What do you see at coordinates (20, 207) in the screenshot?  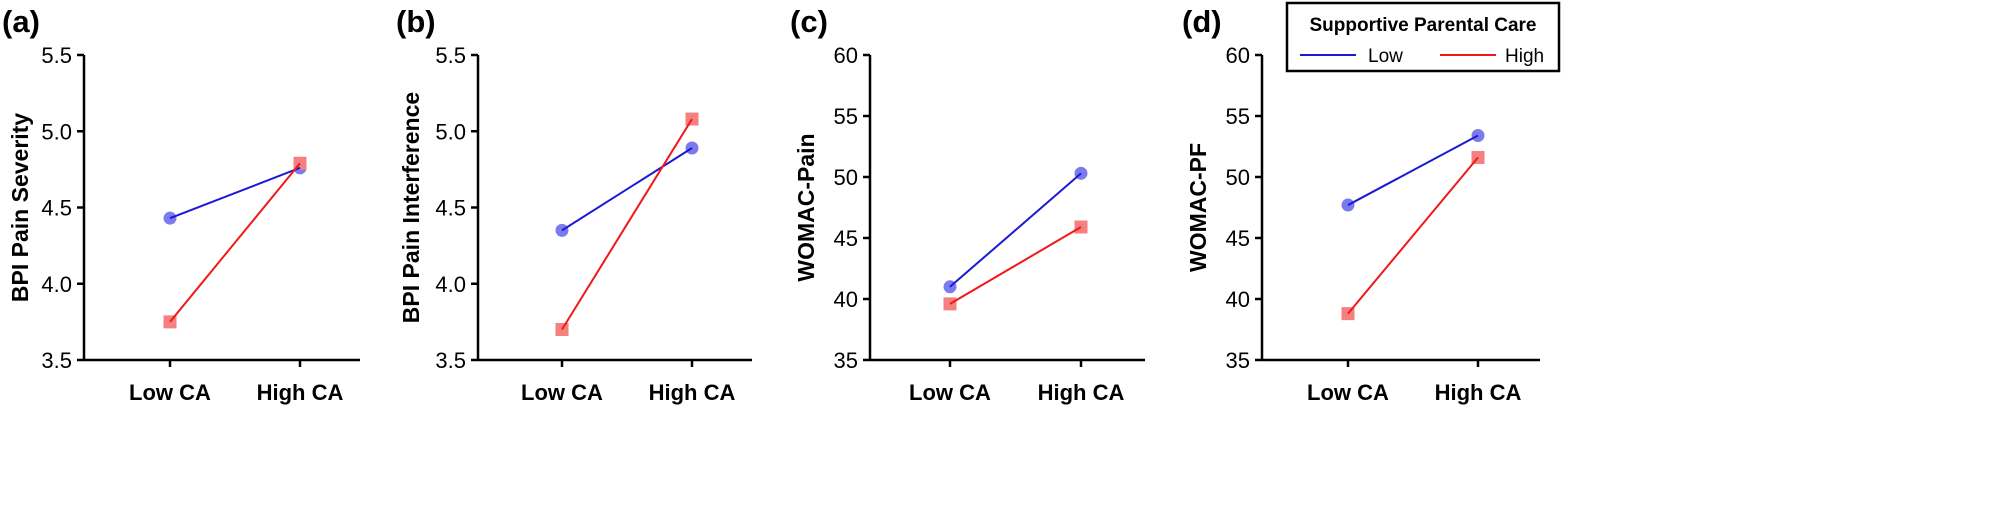 I see `y-axis-title: BPI Pain Severity` at bounding box center [20, 207].